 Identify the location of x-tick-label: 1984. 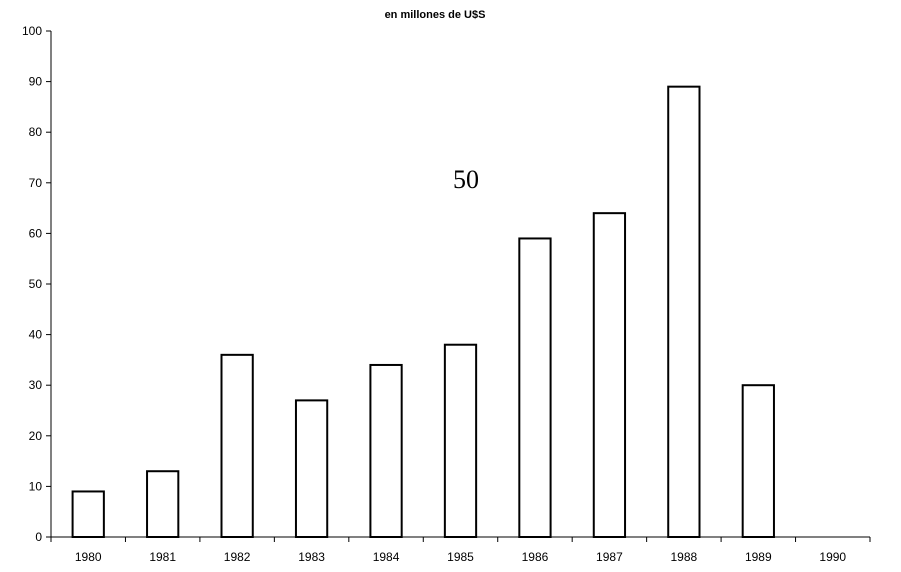
(386, 557).